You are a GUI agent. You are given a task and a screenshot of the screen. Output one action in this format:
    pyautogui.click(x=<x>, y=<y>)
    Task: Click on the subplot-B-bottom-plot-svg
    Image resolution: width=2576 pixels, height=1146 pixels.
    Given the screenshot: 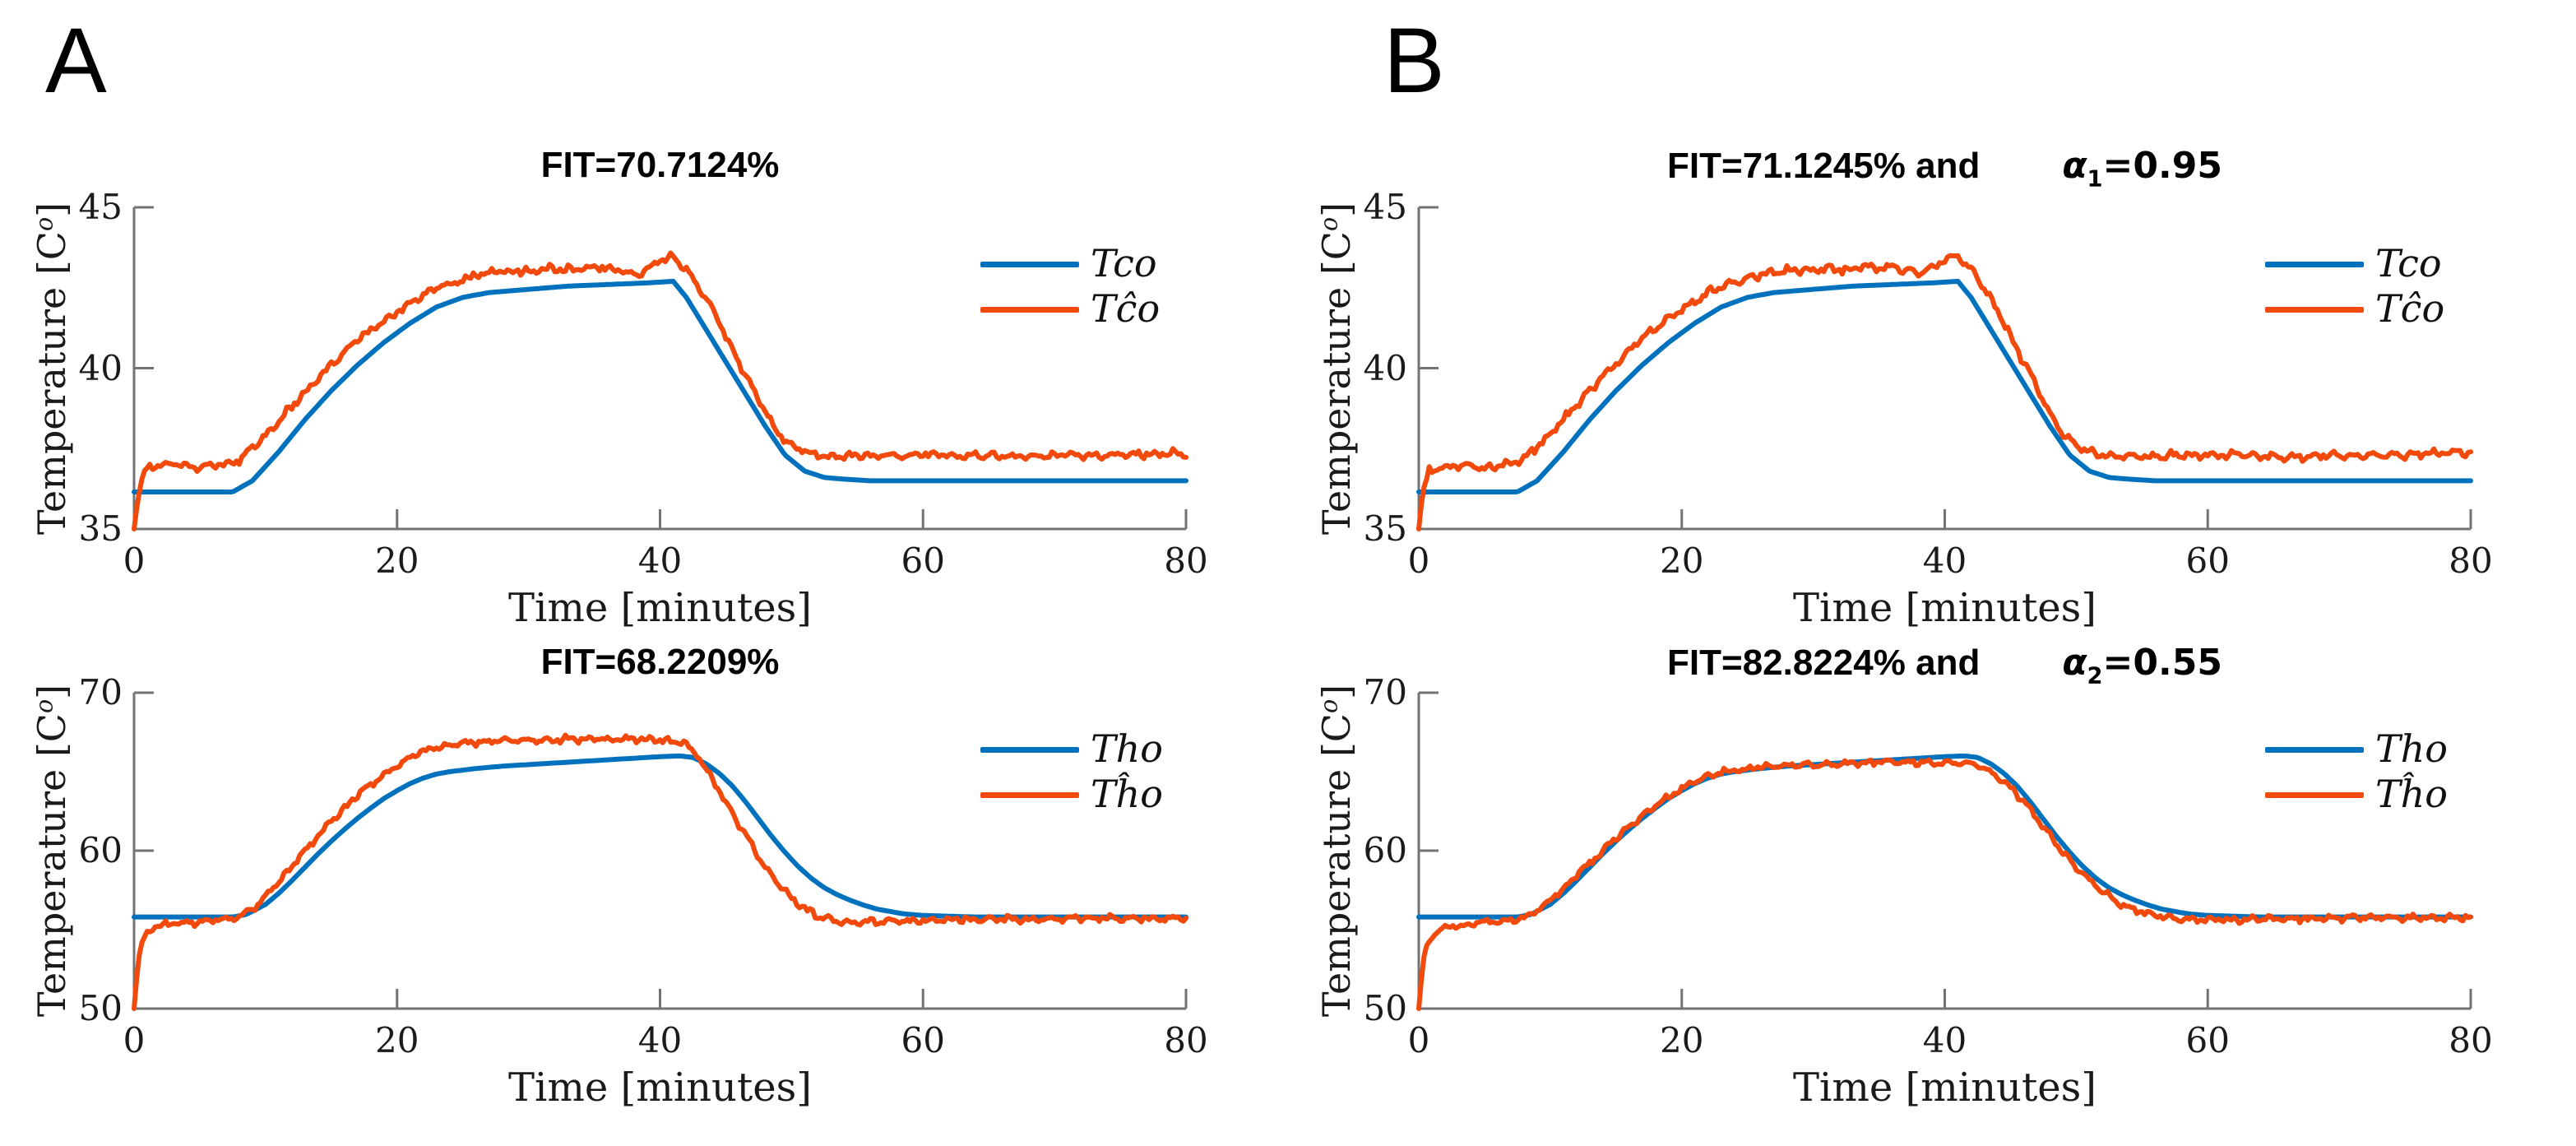 What is the action you would take?
    pyautogui.click(x=1945, y=851)
    